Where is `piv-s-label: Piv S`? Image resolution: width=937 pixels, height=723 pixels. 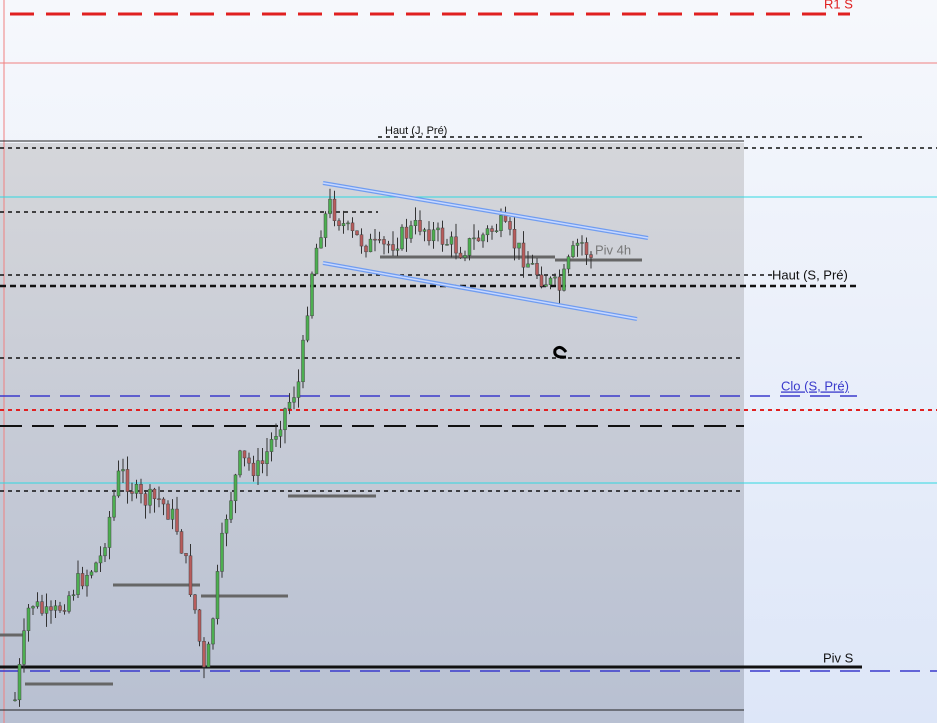 piv-s-label: Piv S is located at coordinates (838, 657).